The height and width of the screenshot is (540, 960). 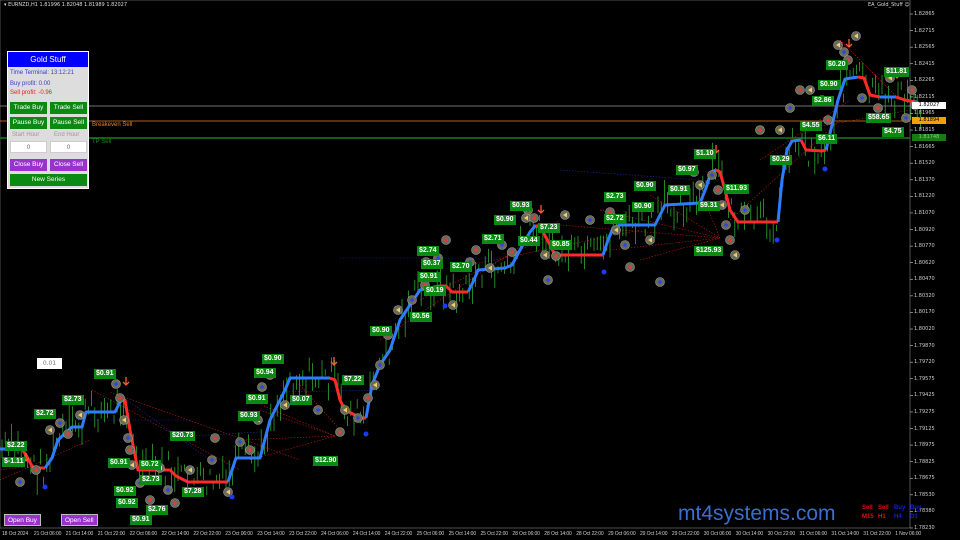 I want to click on timeframe-signal: Sell, so click(x=883, y=508).